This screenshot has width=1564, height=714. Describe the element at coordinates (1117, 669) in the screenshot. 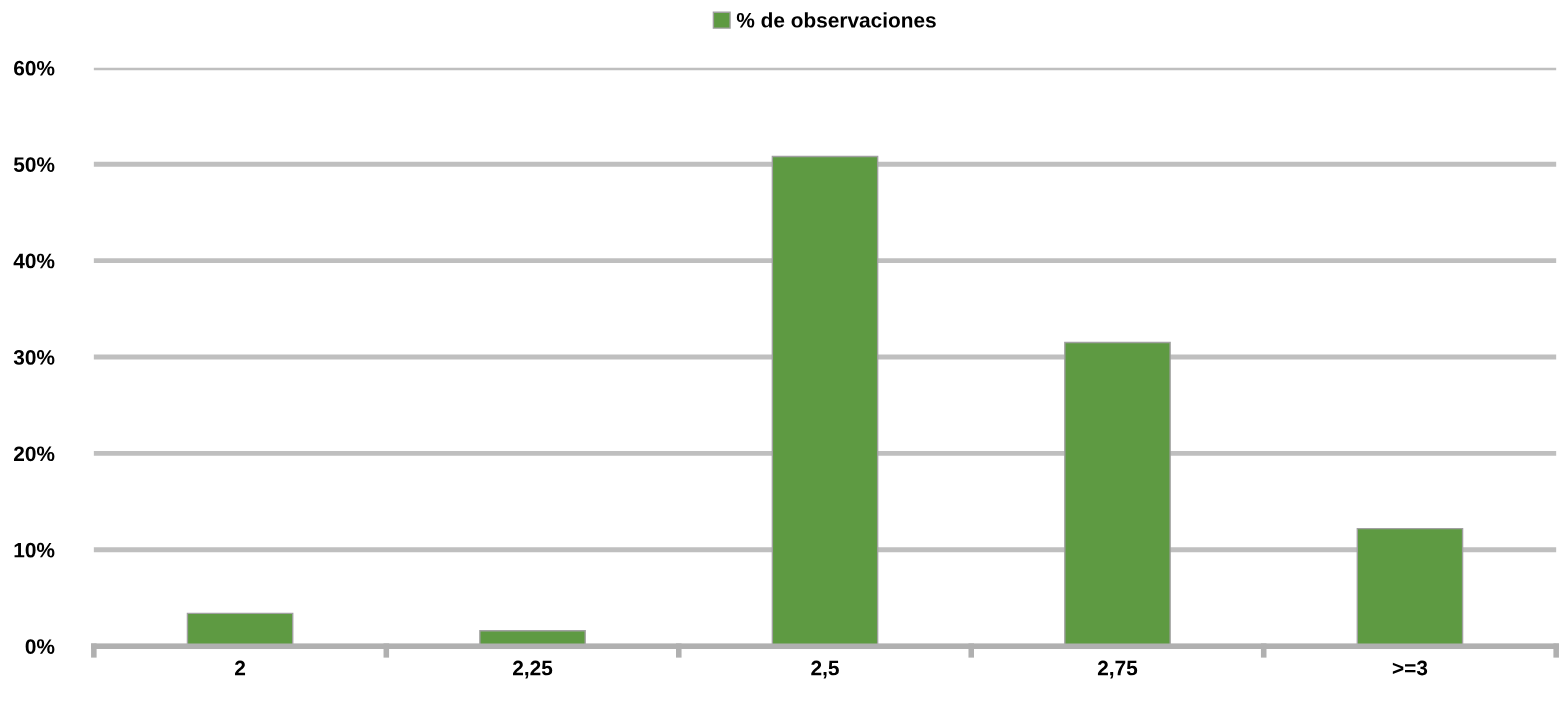

I see `x-tick-label: 2,75` at that location.